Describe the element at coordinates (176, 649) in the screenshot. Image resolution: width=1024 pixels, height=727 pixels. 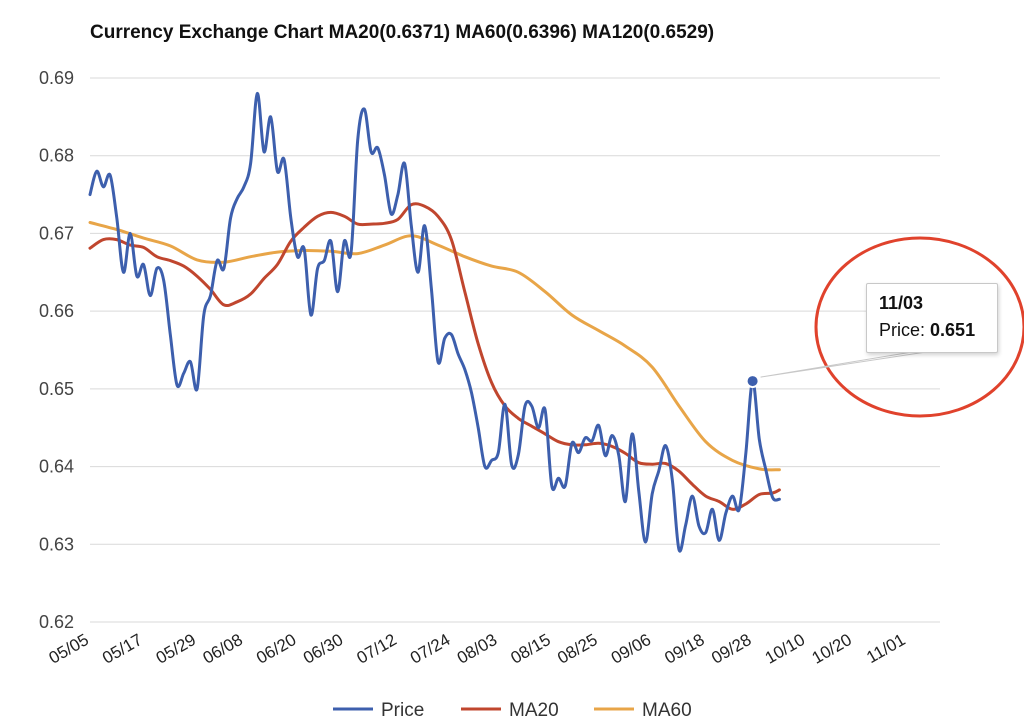
I see `x-tick-label: 05/29` at that location.